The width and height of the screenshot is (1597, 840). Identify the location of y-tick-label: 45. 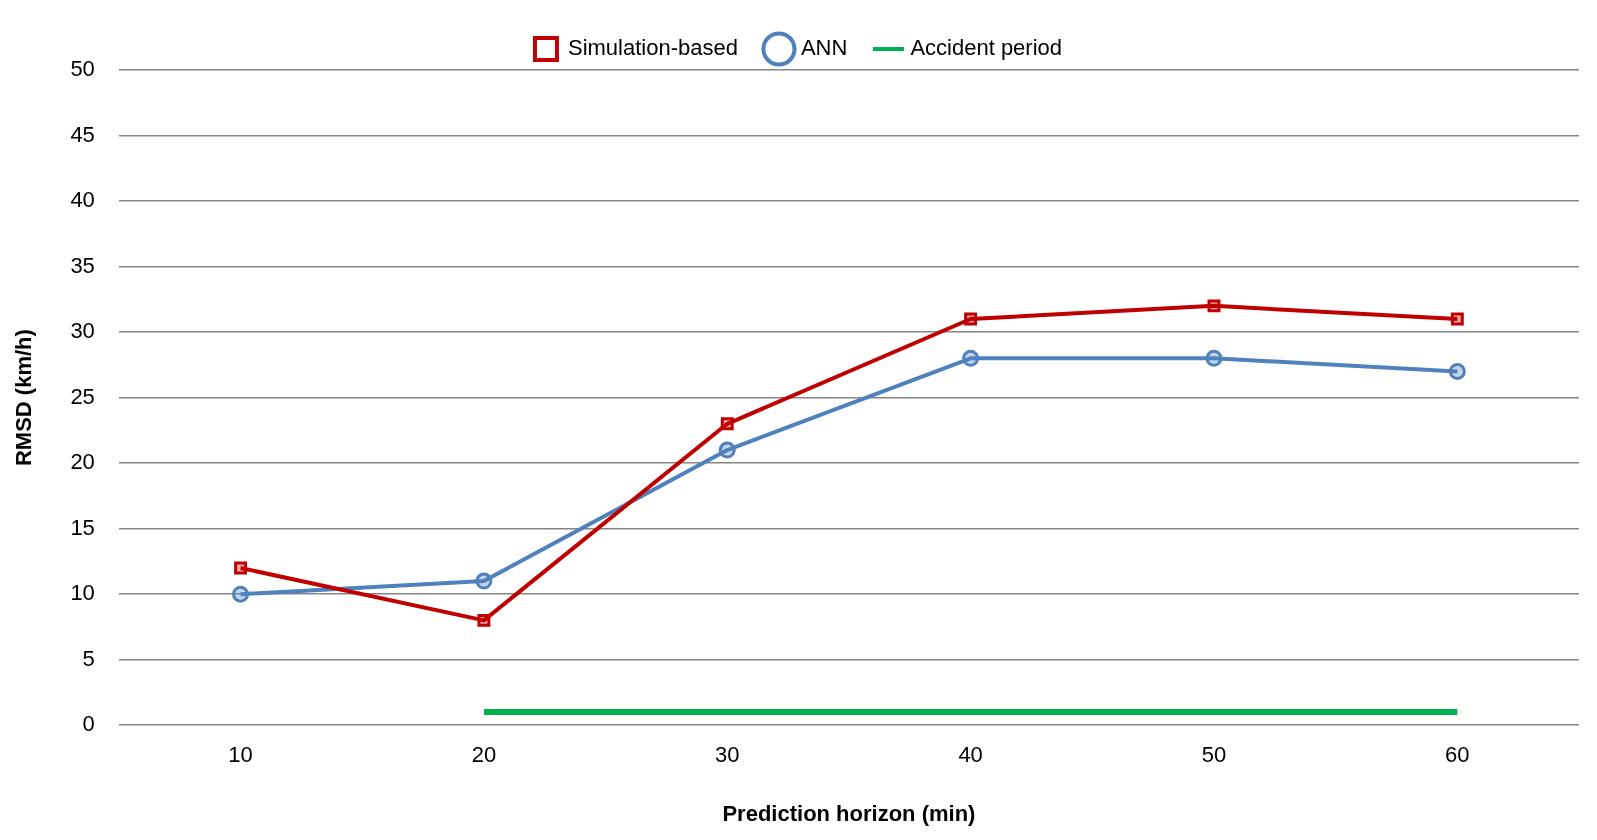
(82, 134).